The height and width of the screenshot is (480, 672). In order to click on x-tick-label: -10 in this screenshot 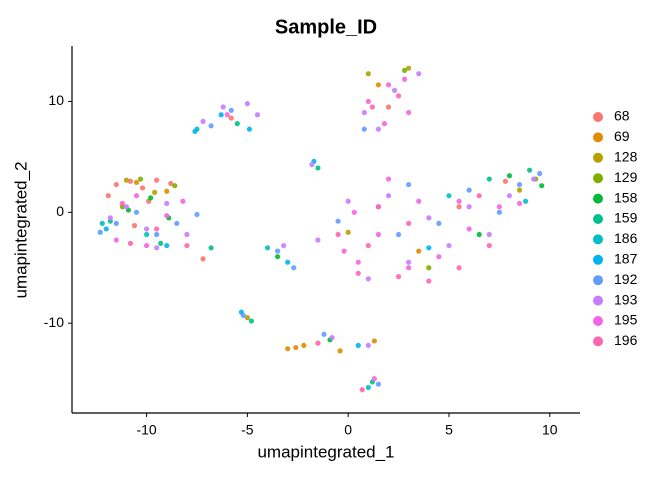, I will do `click(146, 430)`.